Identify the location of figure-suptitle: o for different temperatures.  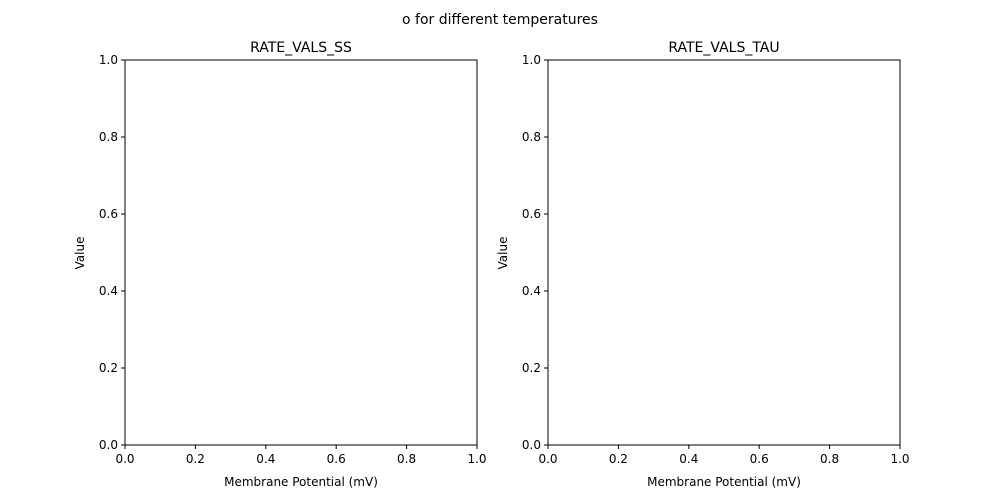
(500, 20).